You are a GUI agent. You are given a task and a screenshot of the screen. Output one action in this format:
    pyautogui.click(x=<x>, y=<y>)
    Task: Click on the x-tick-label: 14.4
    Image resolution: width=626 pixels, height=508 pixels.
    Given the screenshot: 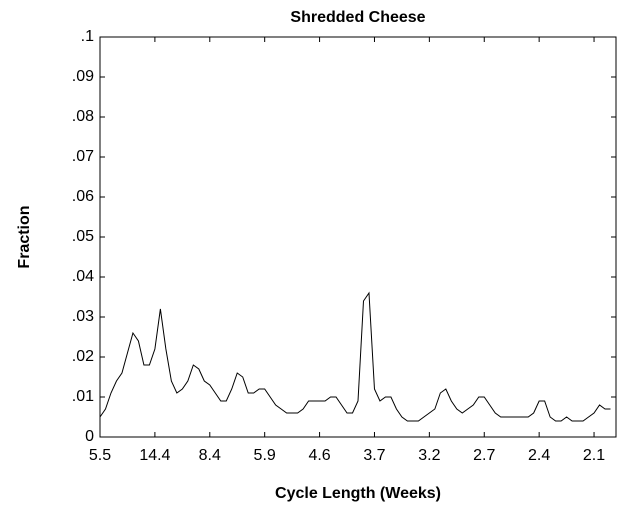 What is the action you would take?
    pyautogui.click(x=154, y=455)
    